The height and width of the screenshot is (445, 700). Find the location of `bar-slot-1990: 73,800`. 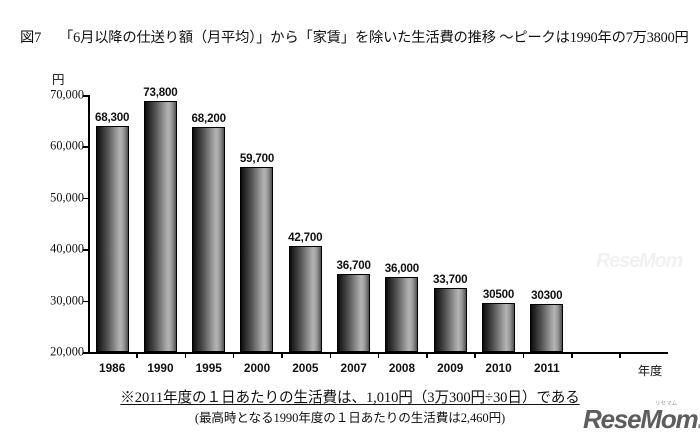

bar-slot-1990: 73,800 is located at coordinates (160, 219).